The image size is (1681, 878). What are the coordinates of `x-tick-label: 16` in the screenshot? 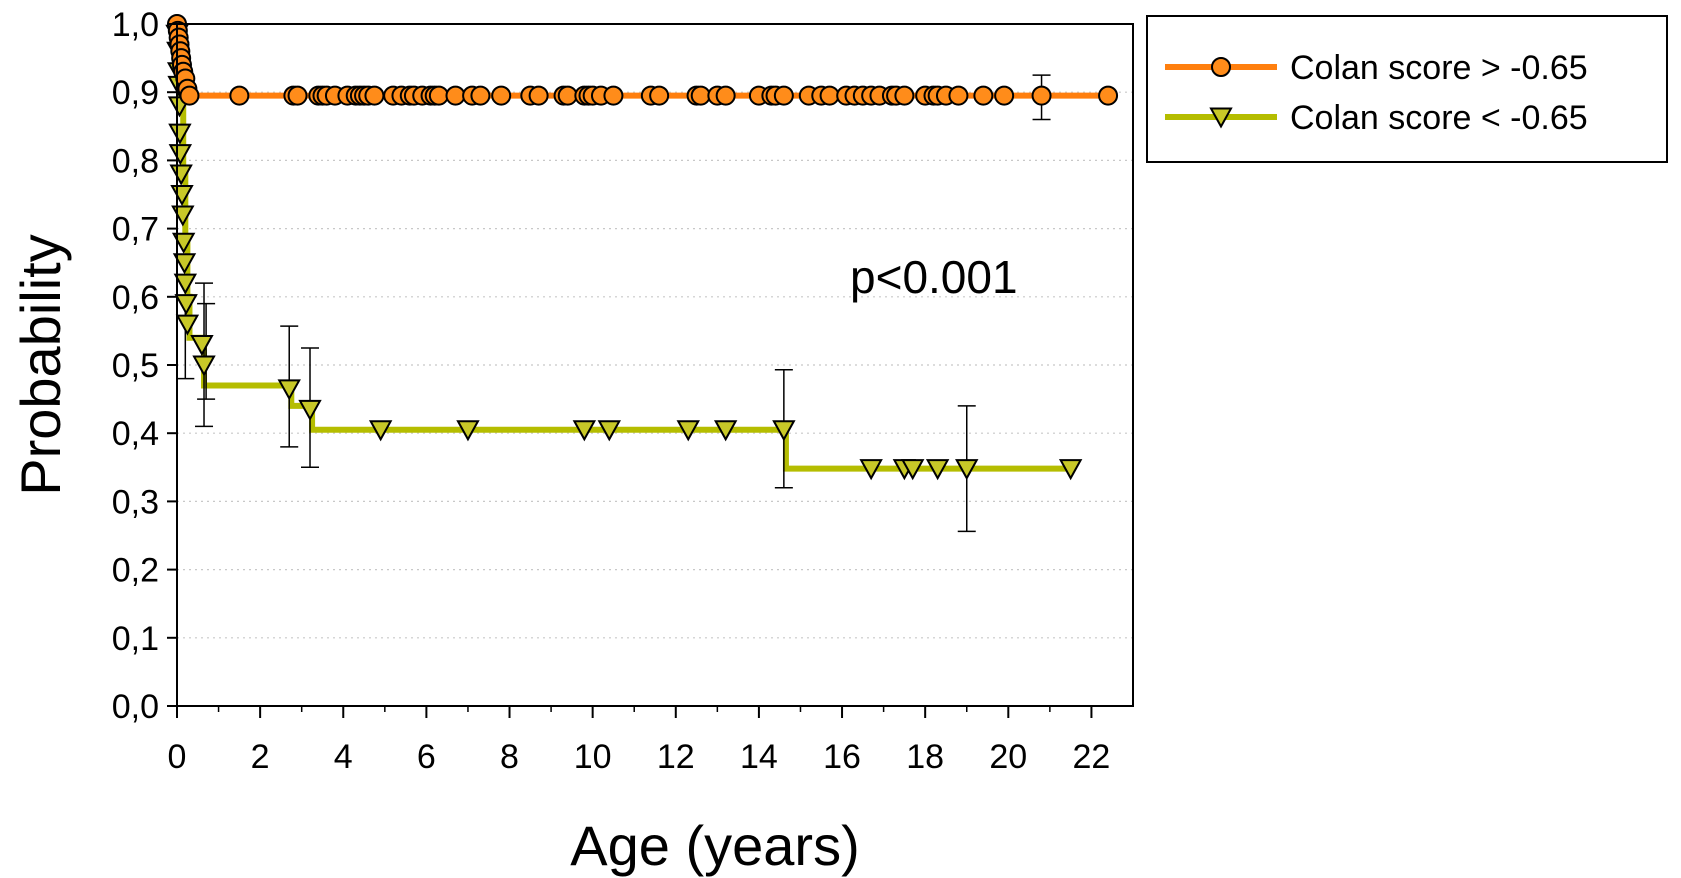 It's located at (842, 757).